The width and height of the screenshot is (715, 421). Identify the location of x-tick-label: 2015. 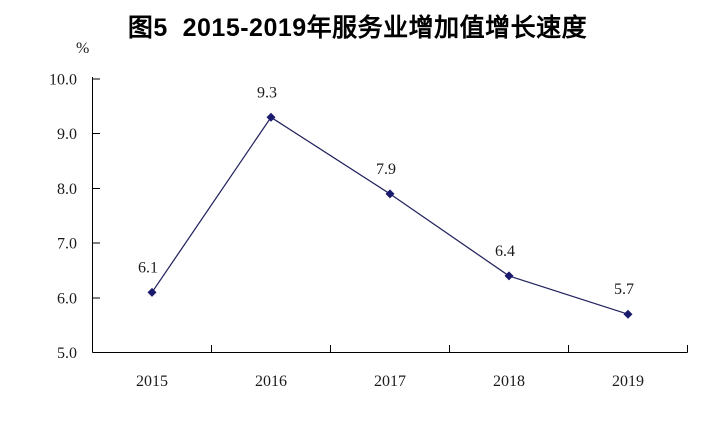
(152, 381).